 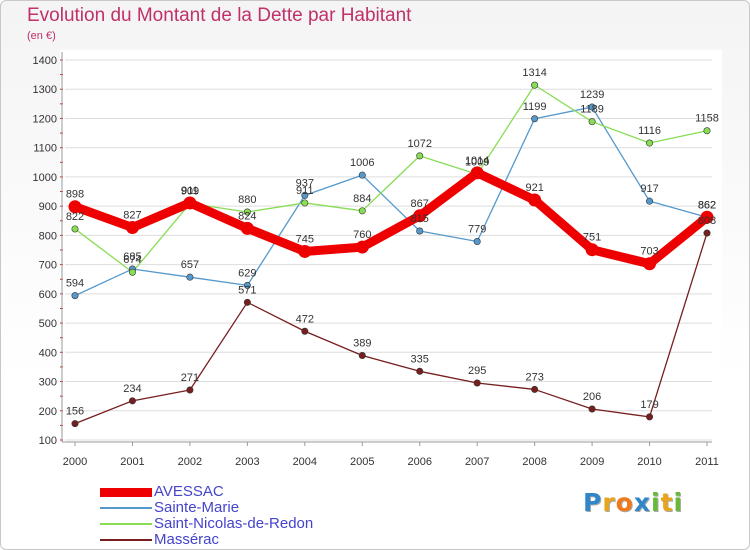 I want to click on logo-letter: P, so click(x=593, y=502).